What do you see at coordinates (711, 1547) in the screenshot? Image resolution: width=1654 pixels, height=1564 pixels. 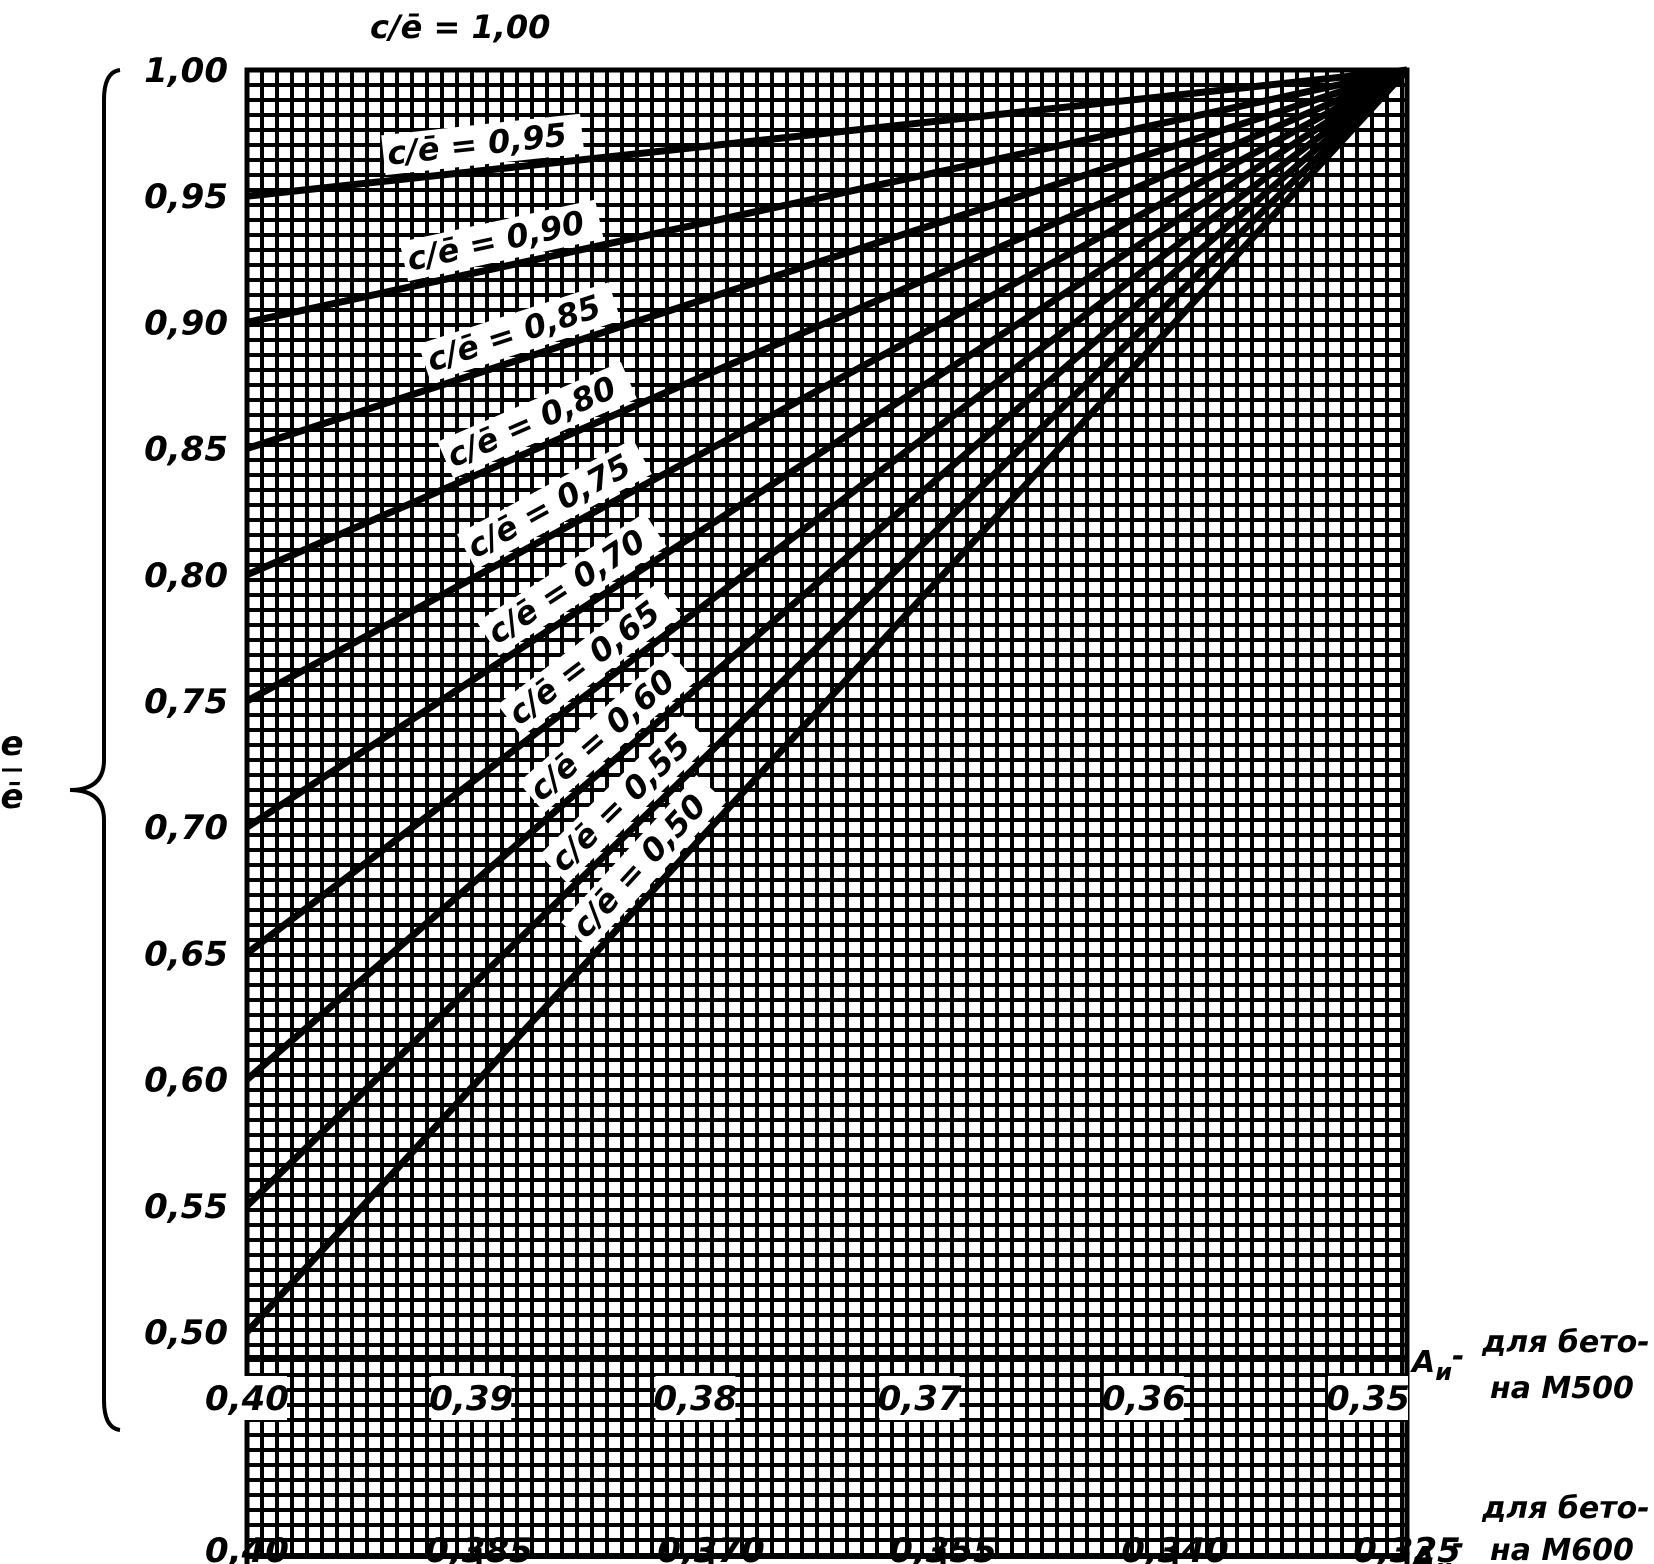 I see `x-tick-label-m600: 0,370` at bounding box center [711, 1547].